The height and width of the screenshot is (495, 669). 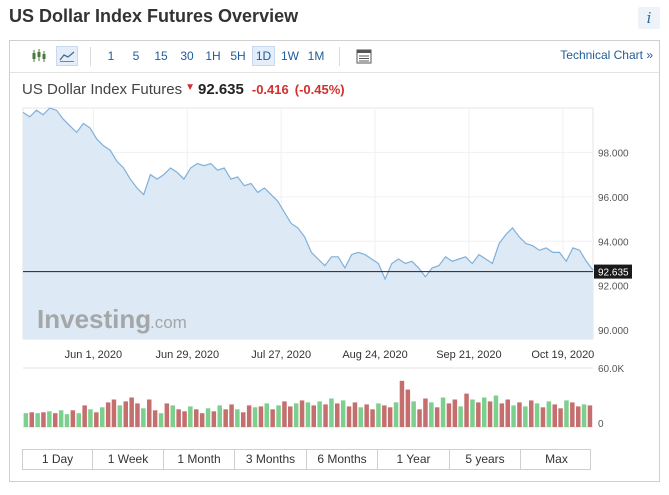 I want to click on range-button: 1 Day, so click(x=58, y=459).